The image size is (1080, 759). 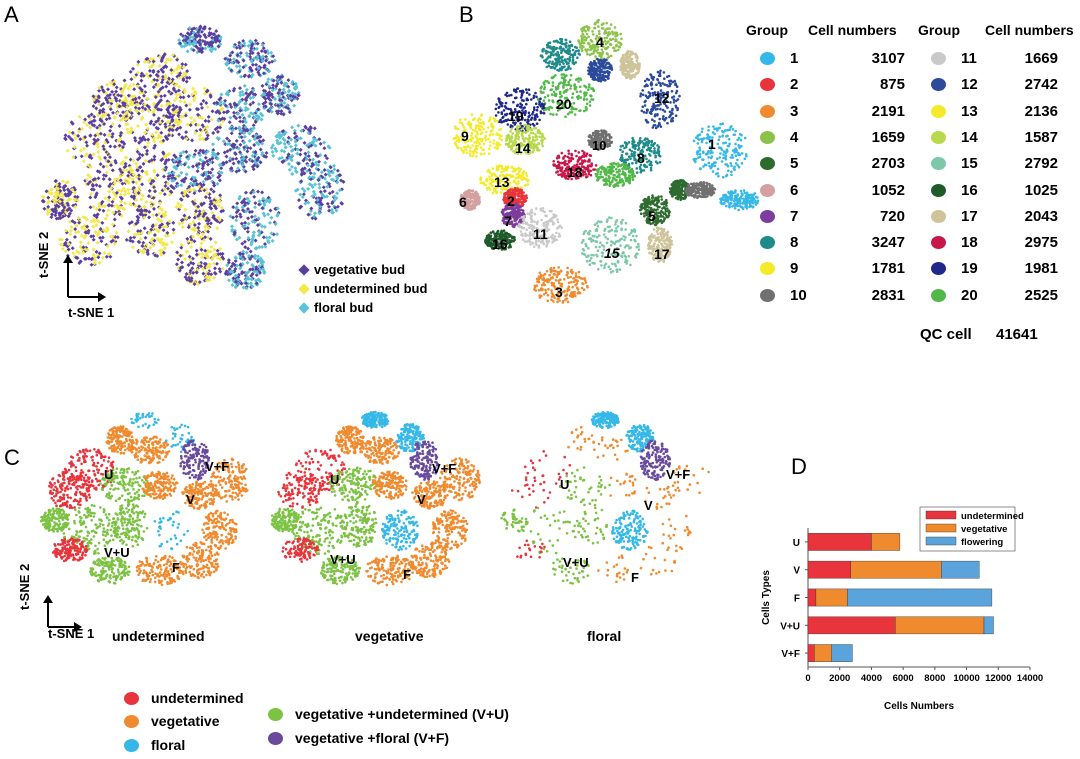 What do you see at coordinates (969, 137) in the screenshot?
I see `group-id: 14` at bounding box center [969, 137].